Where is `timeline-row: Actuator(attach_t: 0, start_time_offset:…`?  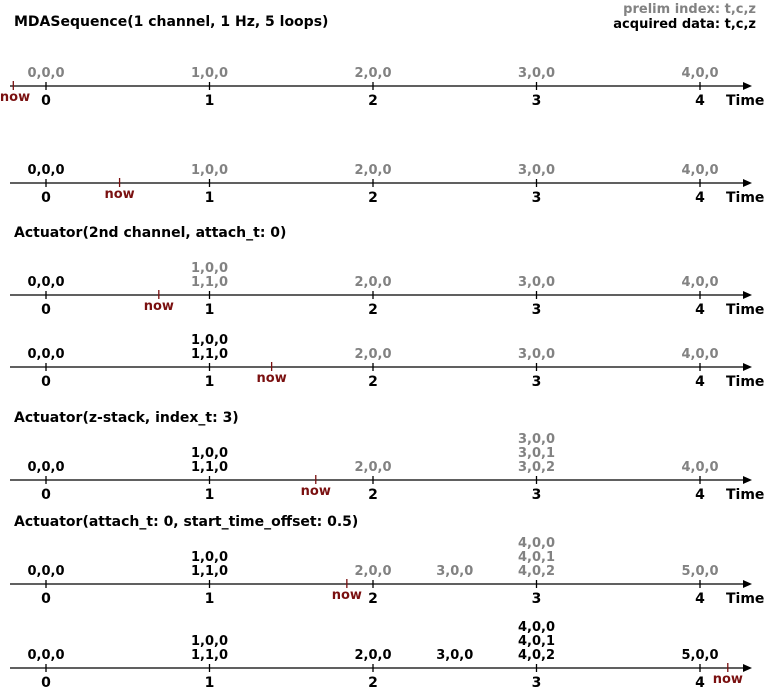 timeline-row: Actuator(attach_t: 0, start_time_offset:… is located at coordinates (387, 560).